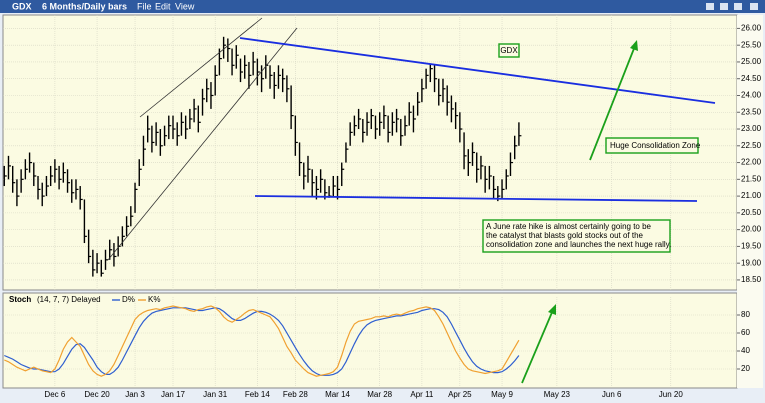 The width and height of the screenshot is (765, 403). Describe the element at coordinates (379, 394) in the screenshot. I see `x-tick-label: Mar 28` at that location.